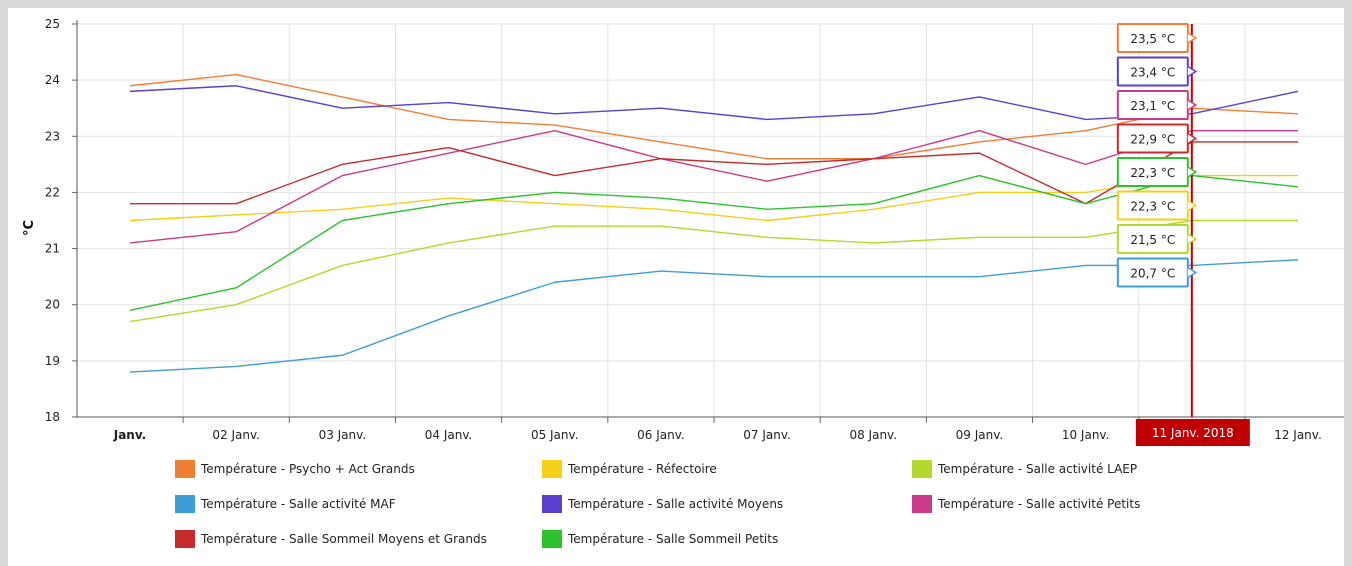 The width and height of the screenshot is (1352, 566). I want to click on y-tick-label: 21, so click(52, 249).